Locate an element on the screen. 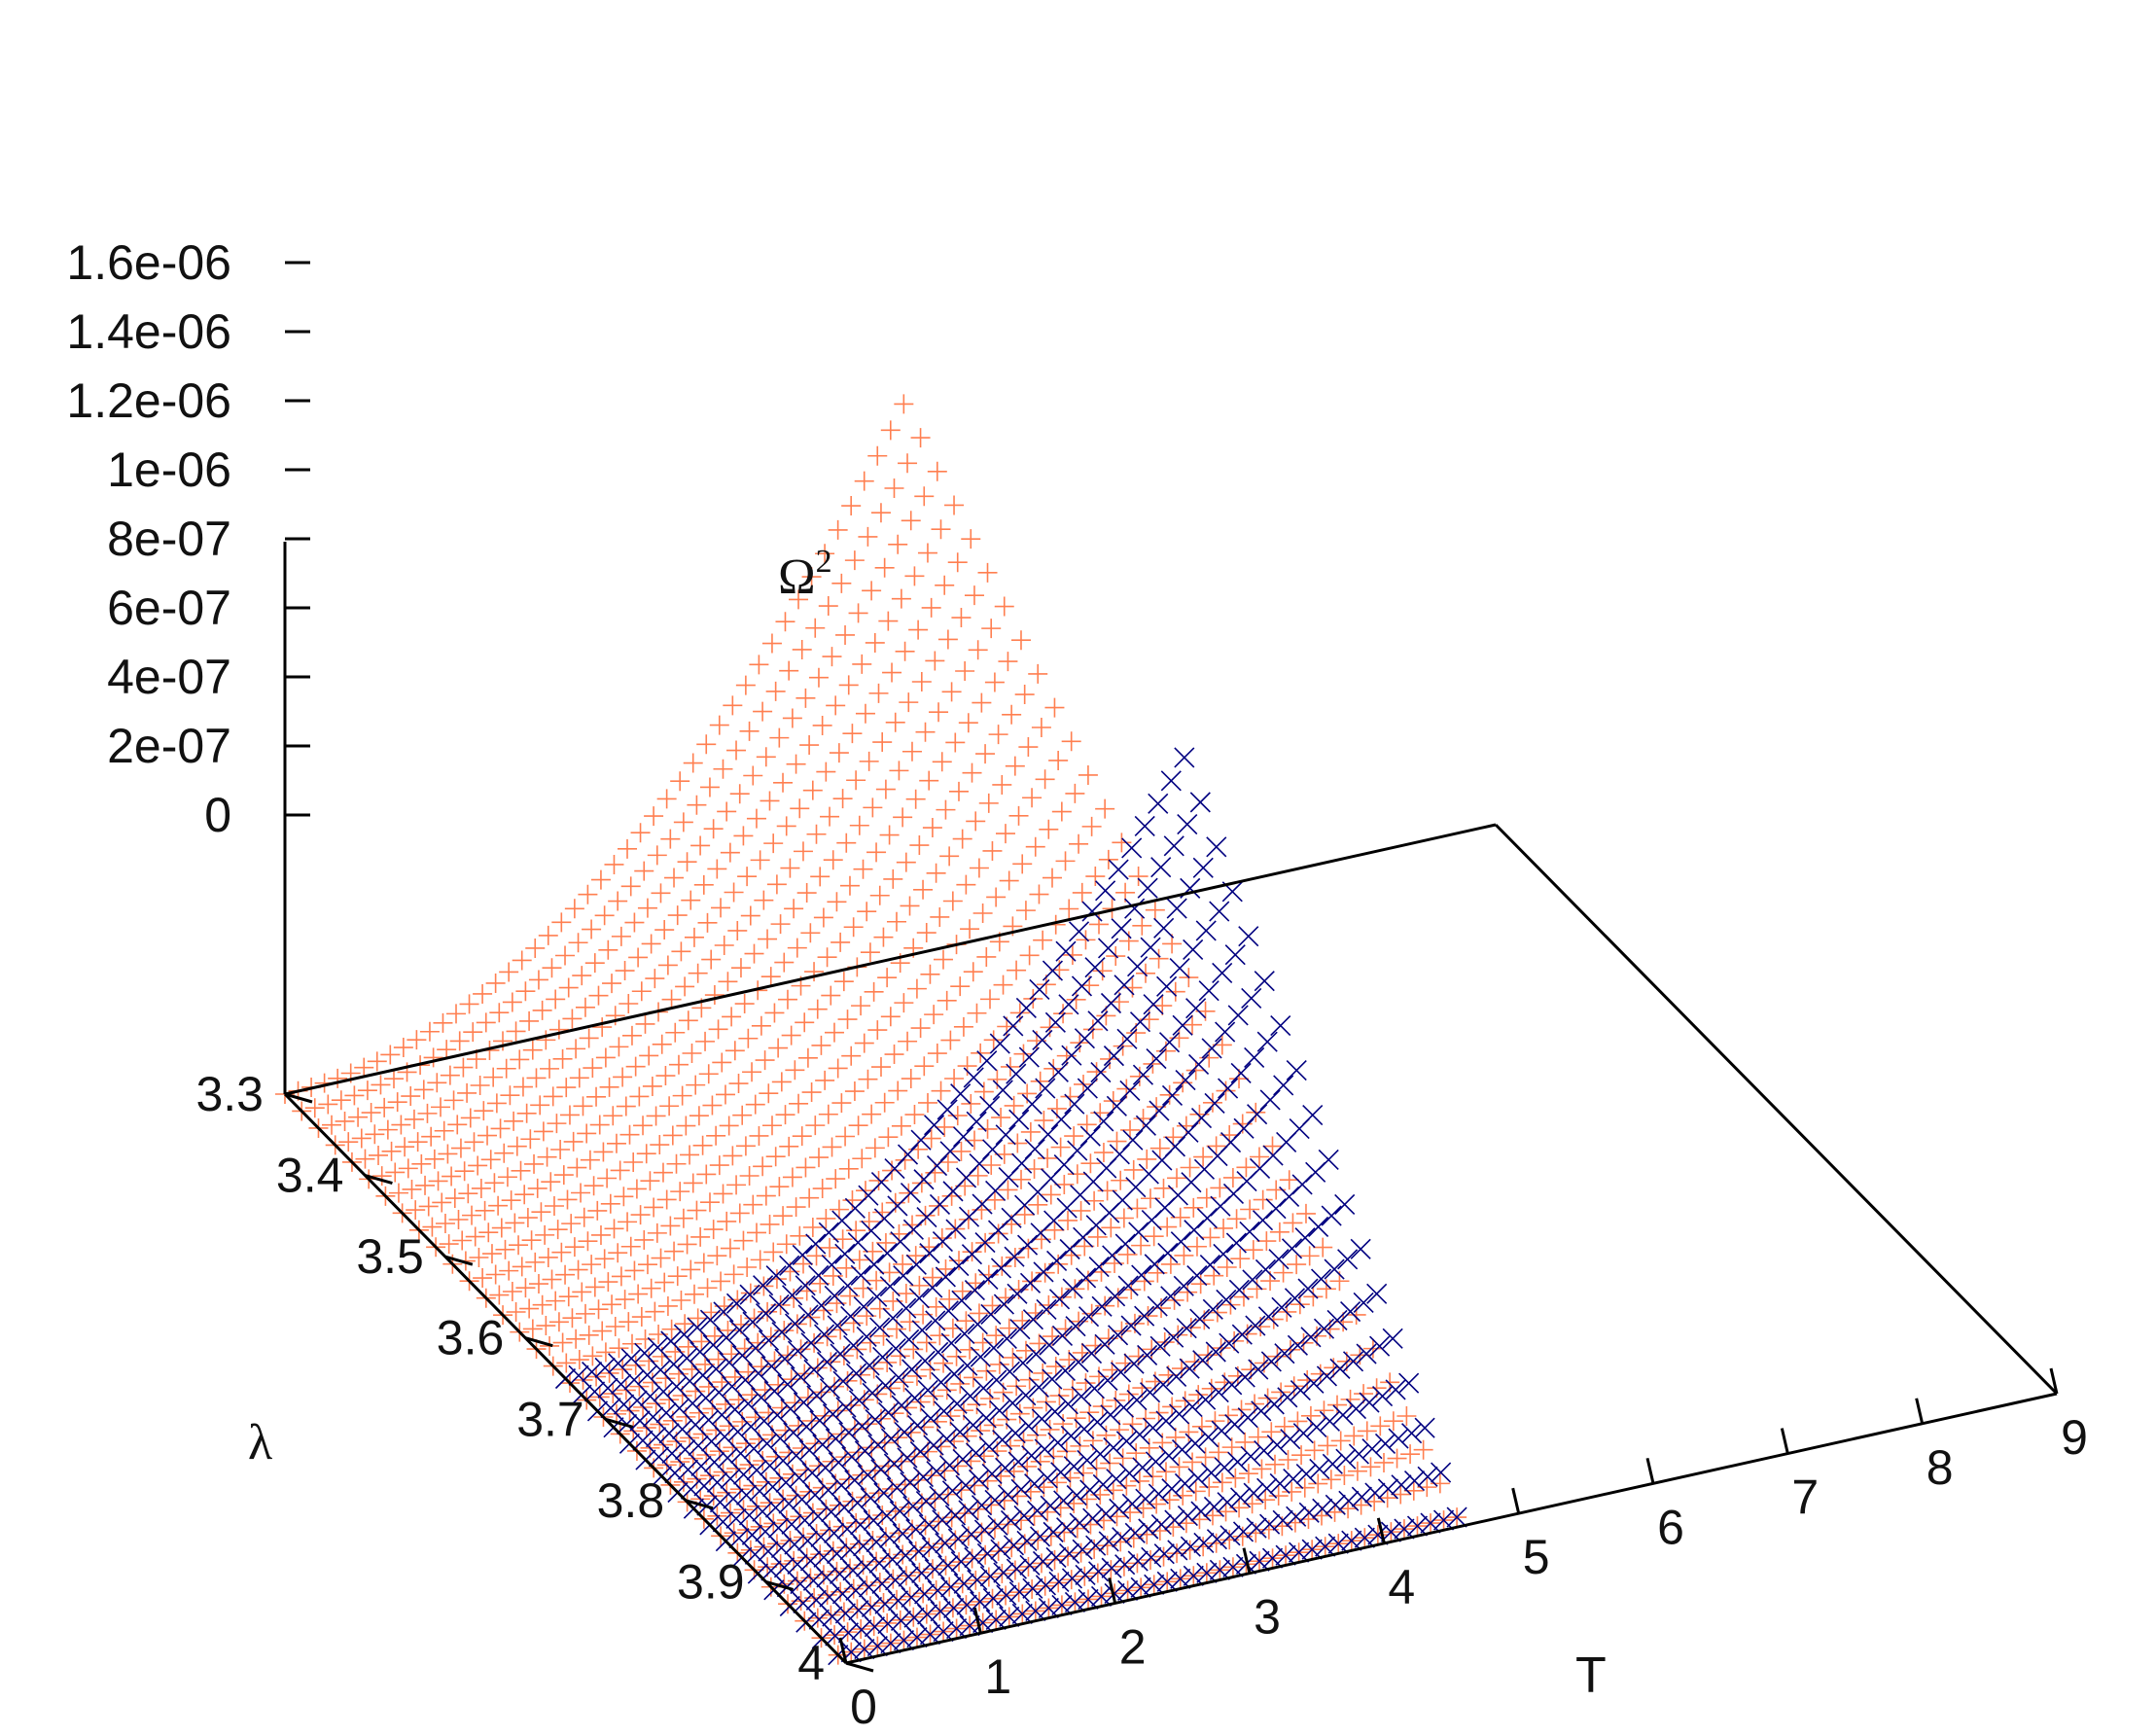 This screenshot has height=1736, width=2156. z-tick-label: 2e-07 is located at coordinates (169, 746).